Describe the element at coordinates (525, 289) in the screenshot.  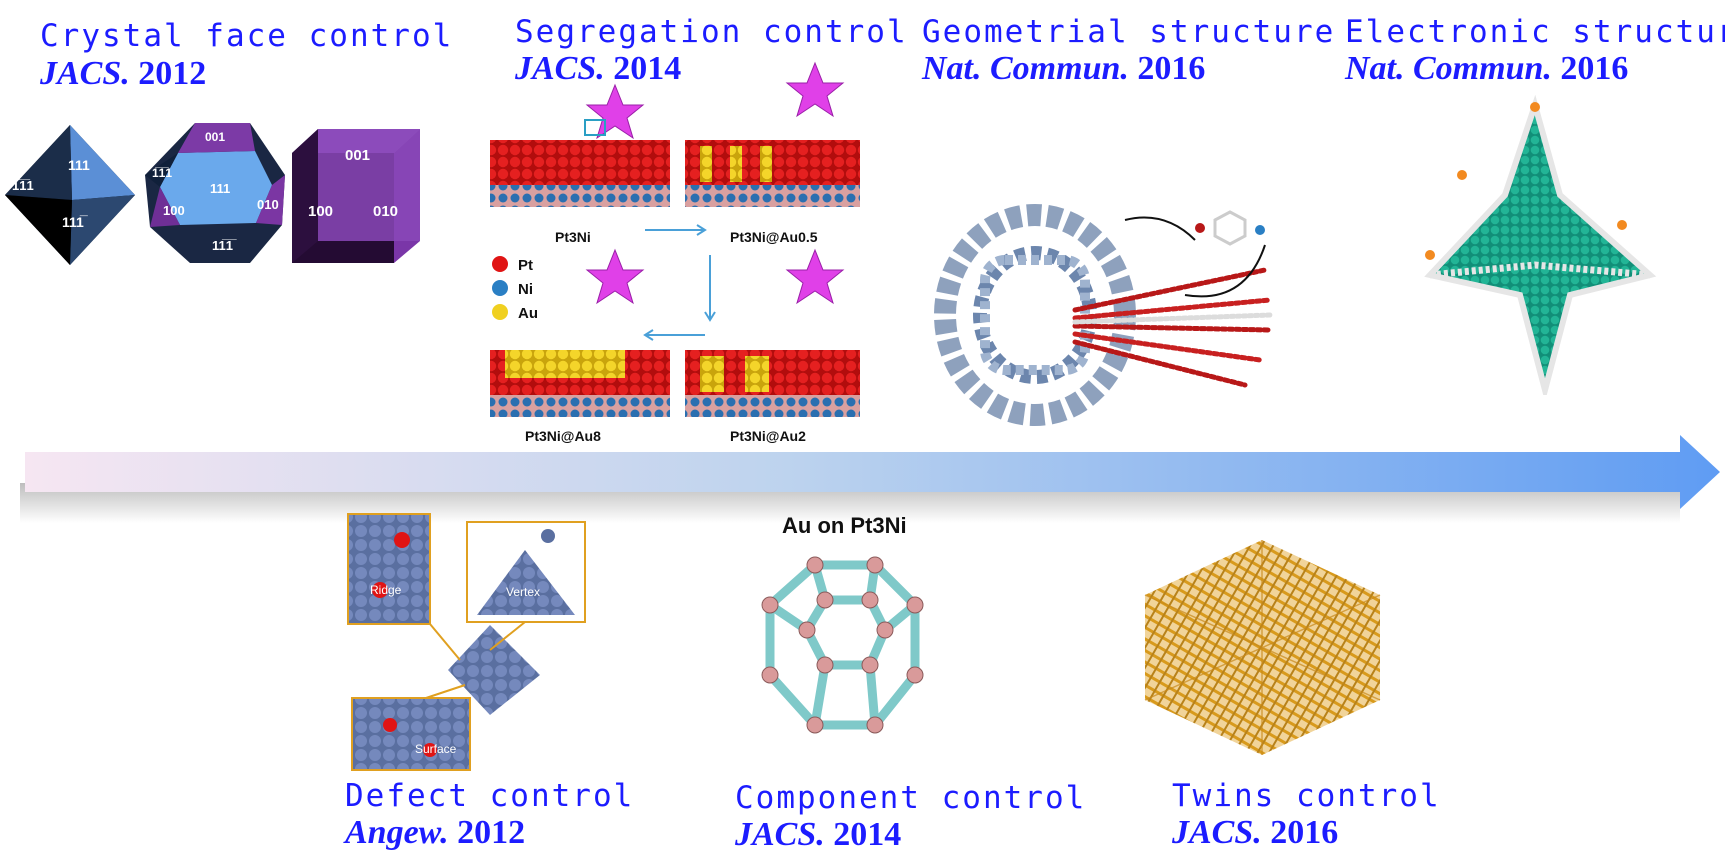
I see `legend-ni: Ni` at that location.